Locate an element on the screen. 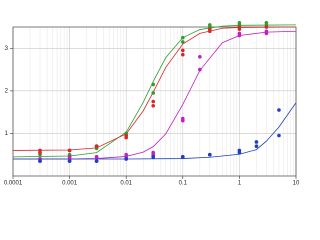 This screenshot has height=240, width=320. y-tick-label: 2 is located at coordinates (7, 91).